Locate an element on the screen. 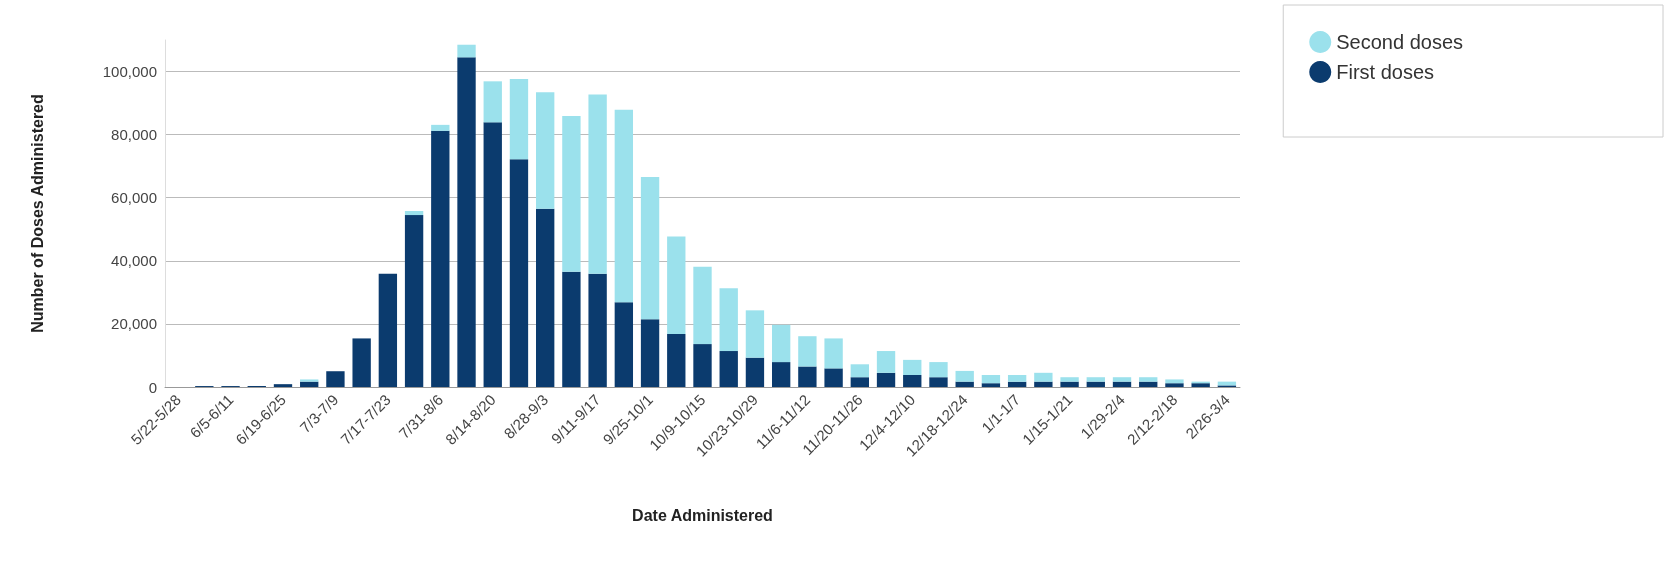  y-tick-label: 40,000 is located at coordinates (134, 261).